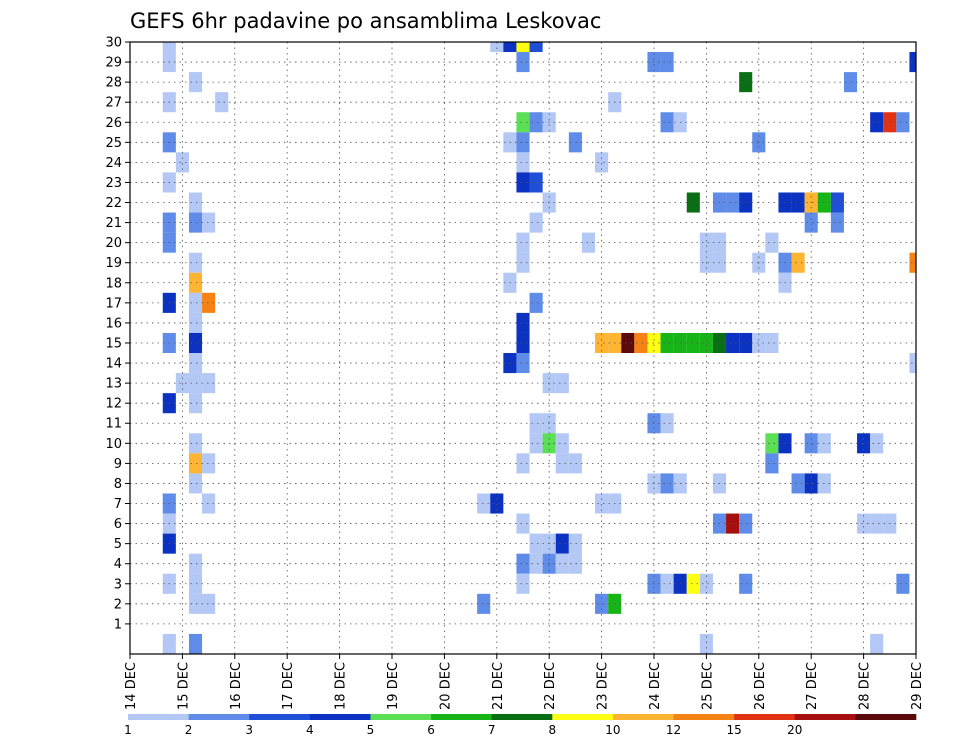 The height and width of the screenshot is (742, 960). Describe the element at coordinates (603, 686) in the screenshot. I see `x-tick-label: 23 DEC` at that location.